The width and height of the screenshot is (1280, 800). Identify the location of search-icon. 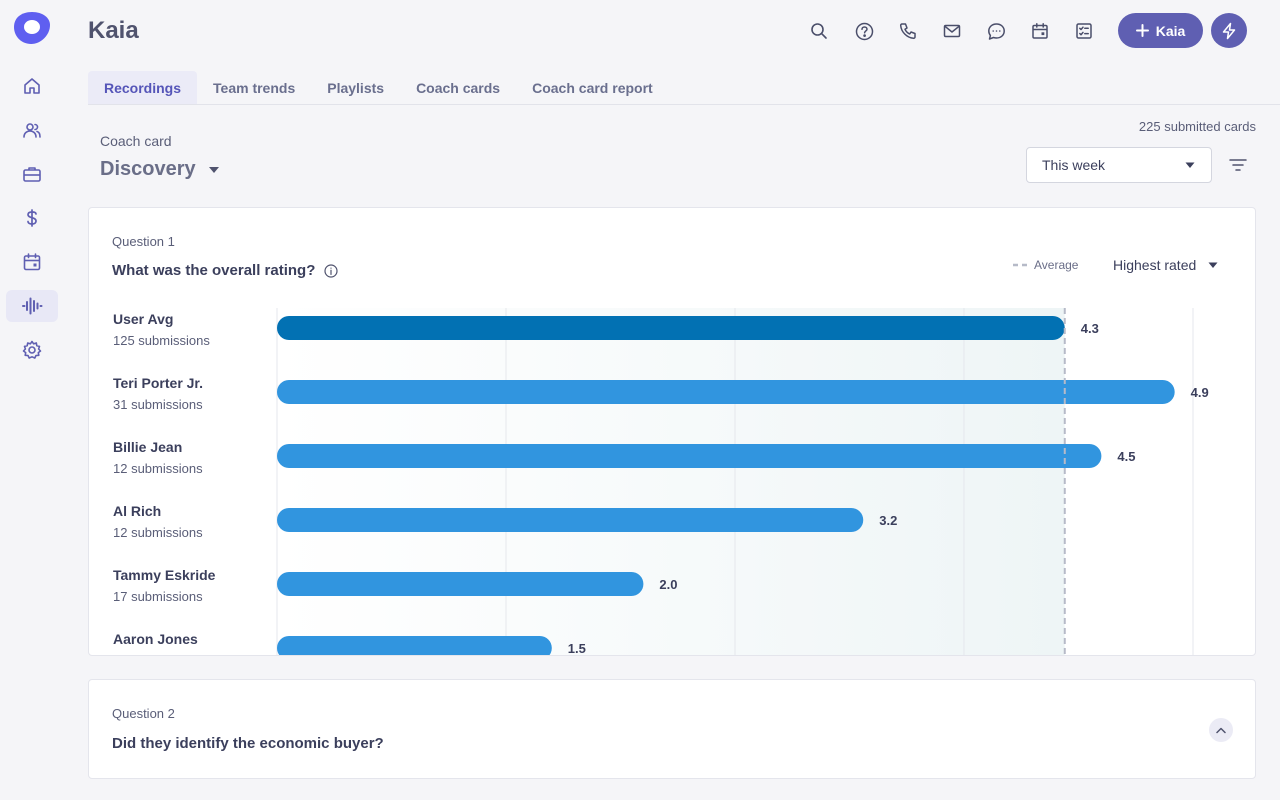
(819, 31).